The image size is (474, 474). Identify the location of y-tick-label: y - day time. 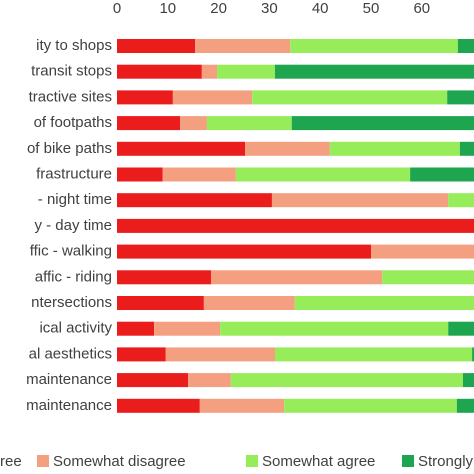
(73, 225).